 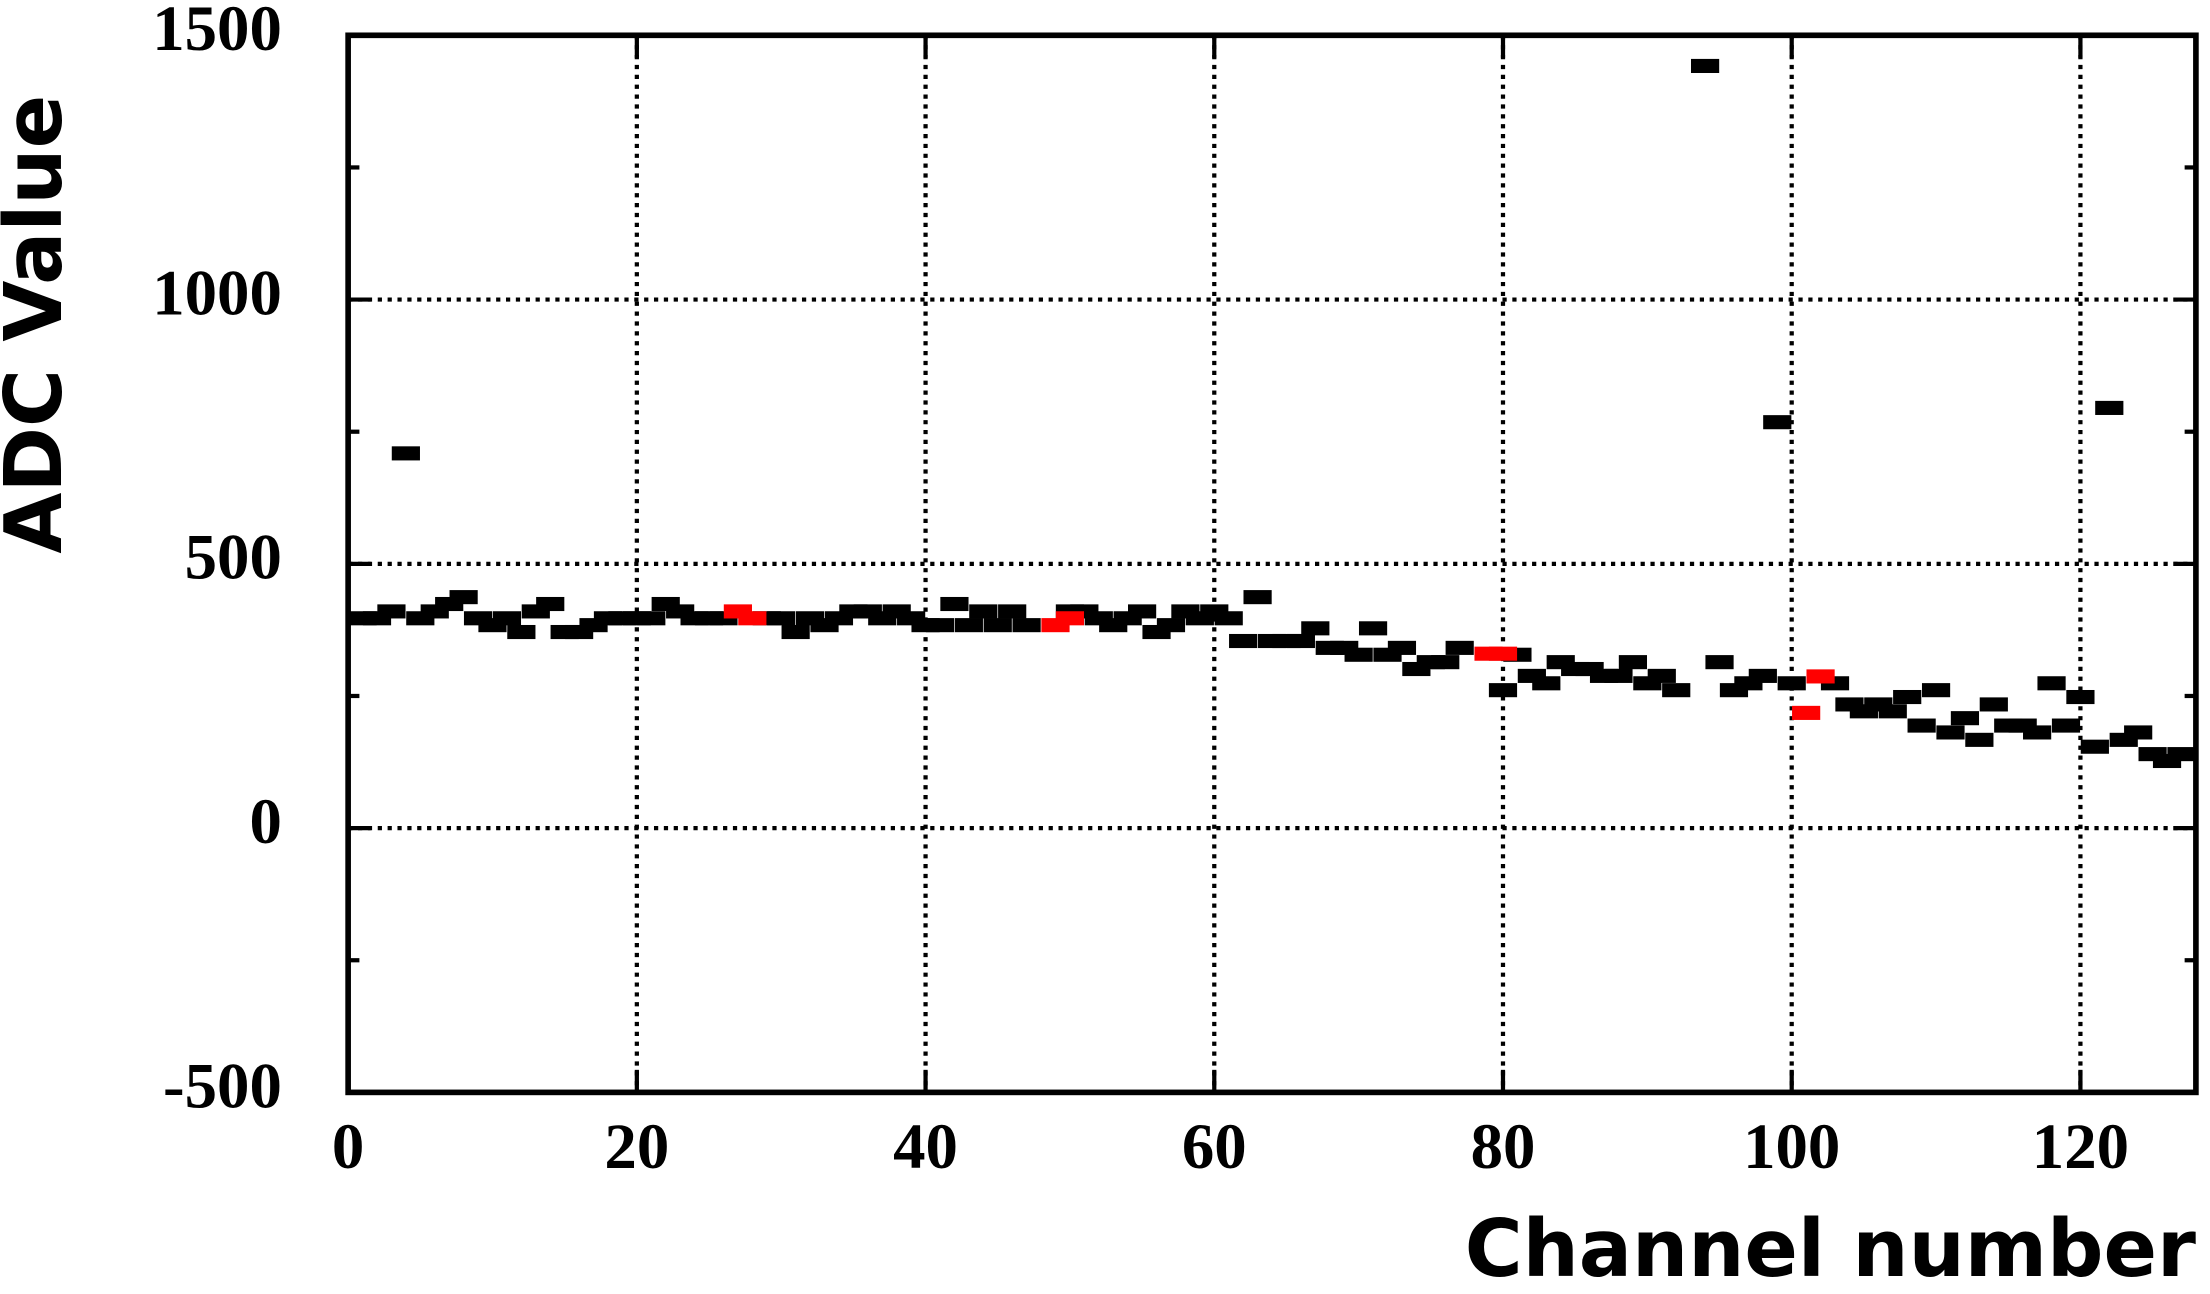 I want to click on y-tick-label: 500, so click(x=233, y=558).